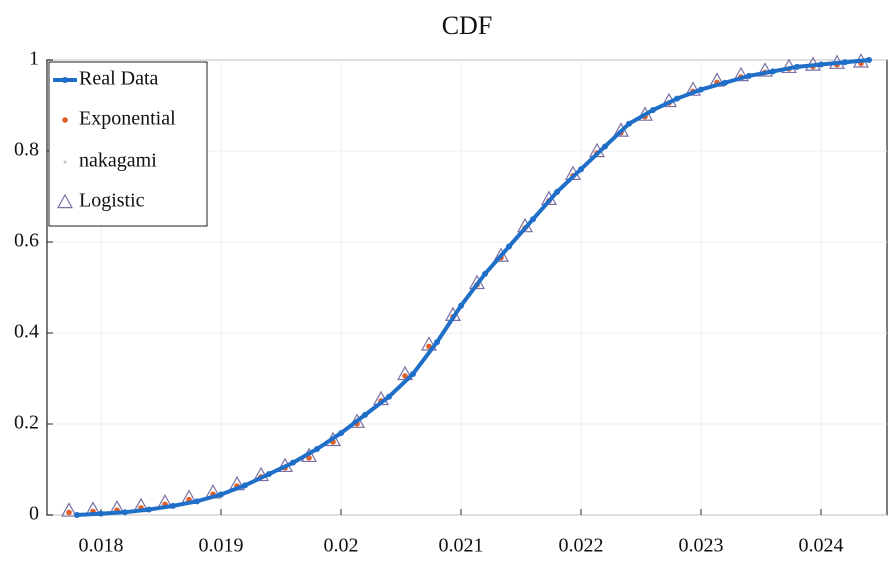 The image size is (892, 564). What do you see at coordinates (701, 546) in the screenshot?
I see `x-tick-label: 0.023` at bounding box center [701, 546].